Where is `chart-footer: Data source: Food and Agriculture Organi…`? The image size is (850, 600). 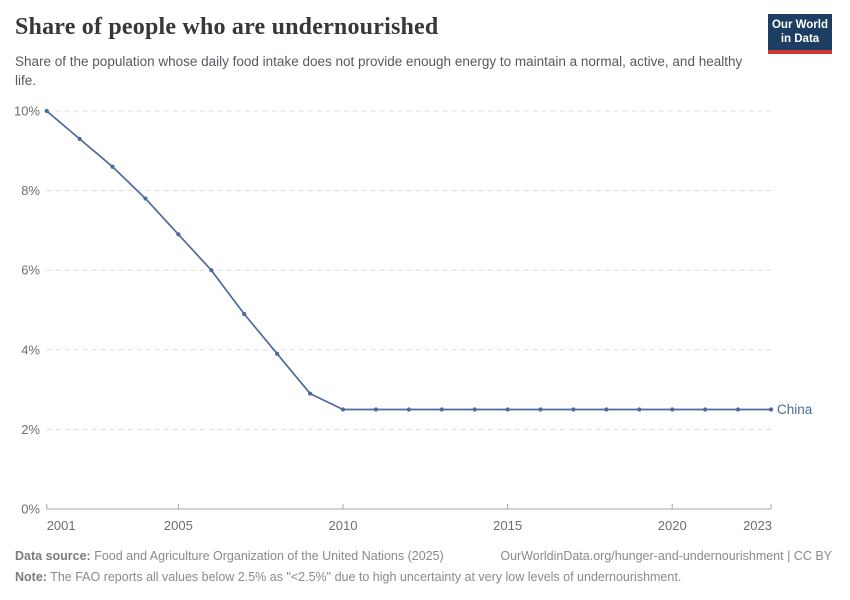 chart-footer: Data source: Food and Agriculture Organi… is located at coordinates (423, 567).